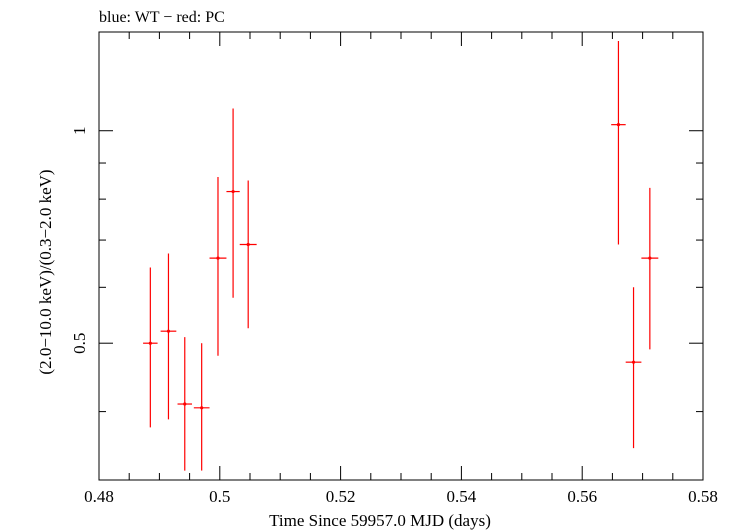  I want to click on x-tick-label: 0.48, so click(99, 496).